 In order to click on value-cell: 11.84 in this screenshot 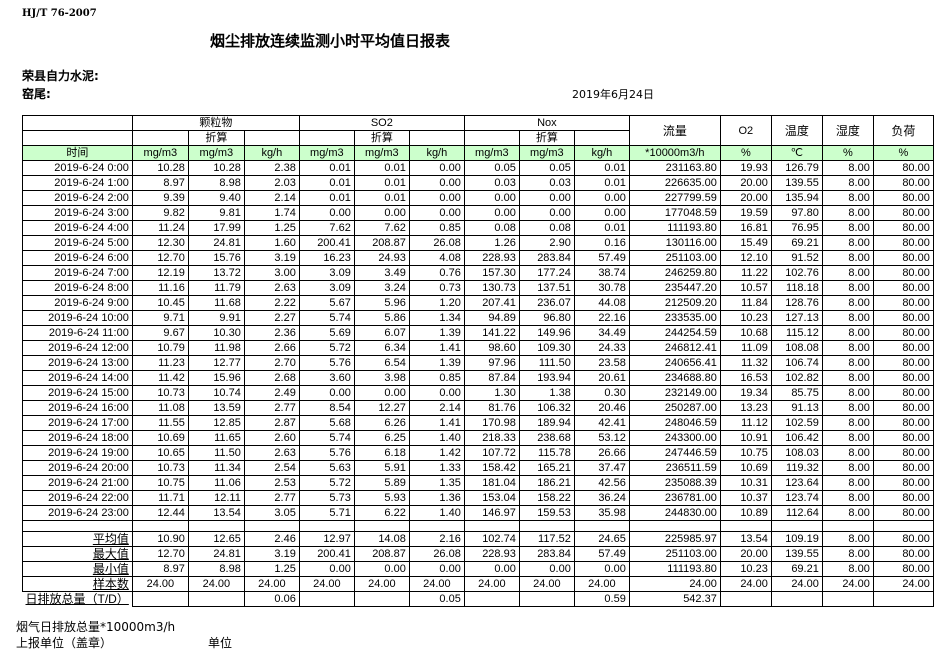, I will do `click(745, 303)`.